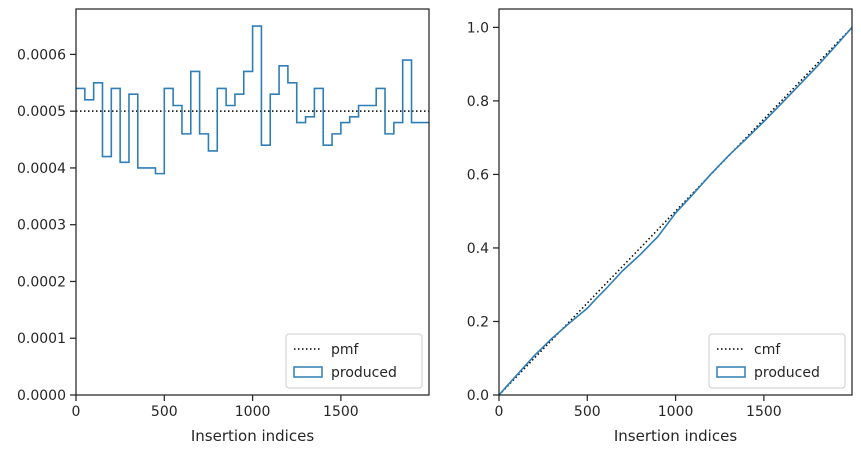 The image size is (861, 453). I want to click on y-tick-label: 0.0006, so click(41, 55).